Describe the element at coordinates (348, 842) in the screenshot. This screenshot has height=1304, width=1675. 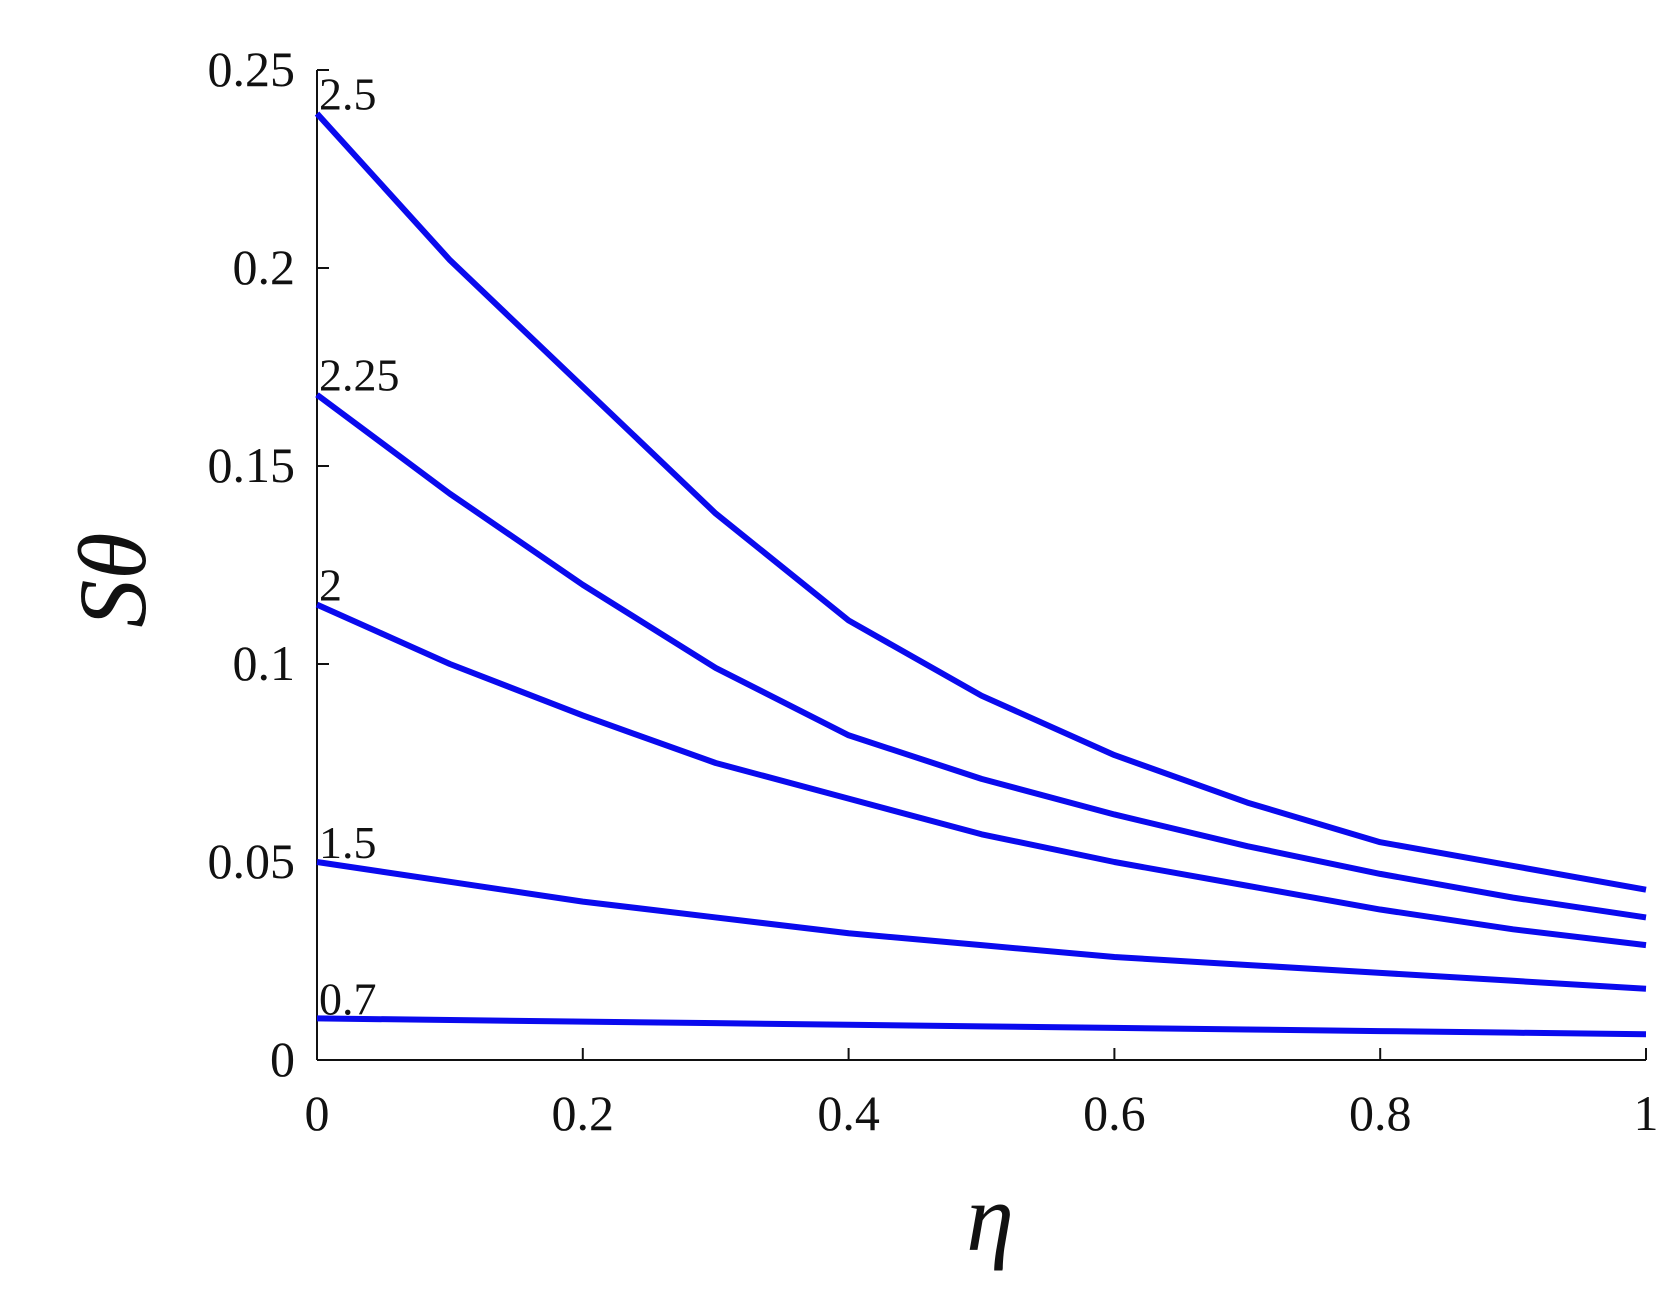
I see `series-label: 1.5` at that location.